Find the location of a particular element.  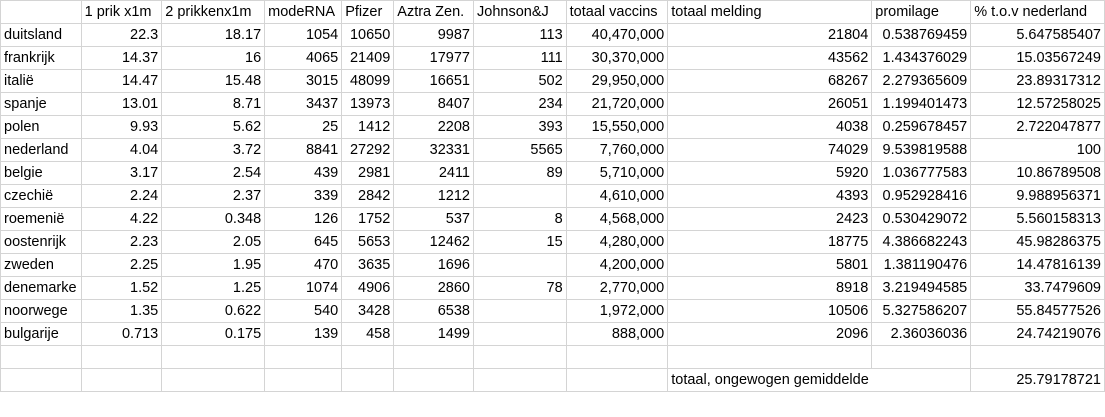

data-cell: 2860 is located at coordinates (433, 288).